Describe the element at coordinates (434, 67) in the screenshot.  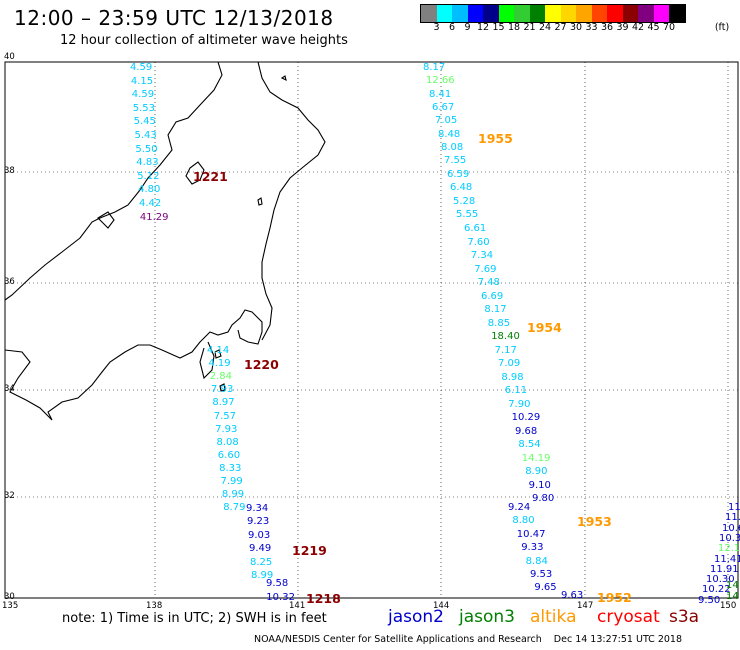
I see `wave-height-reading: 8.17` at that location.